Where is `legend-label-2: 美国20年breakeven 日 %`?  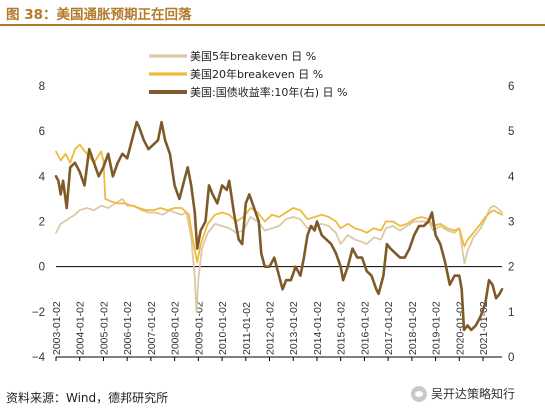
legend-label-2: 美国20年breakeven 日 % is located at coordinates (256, 74).